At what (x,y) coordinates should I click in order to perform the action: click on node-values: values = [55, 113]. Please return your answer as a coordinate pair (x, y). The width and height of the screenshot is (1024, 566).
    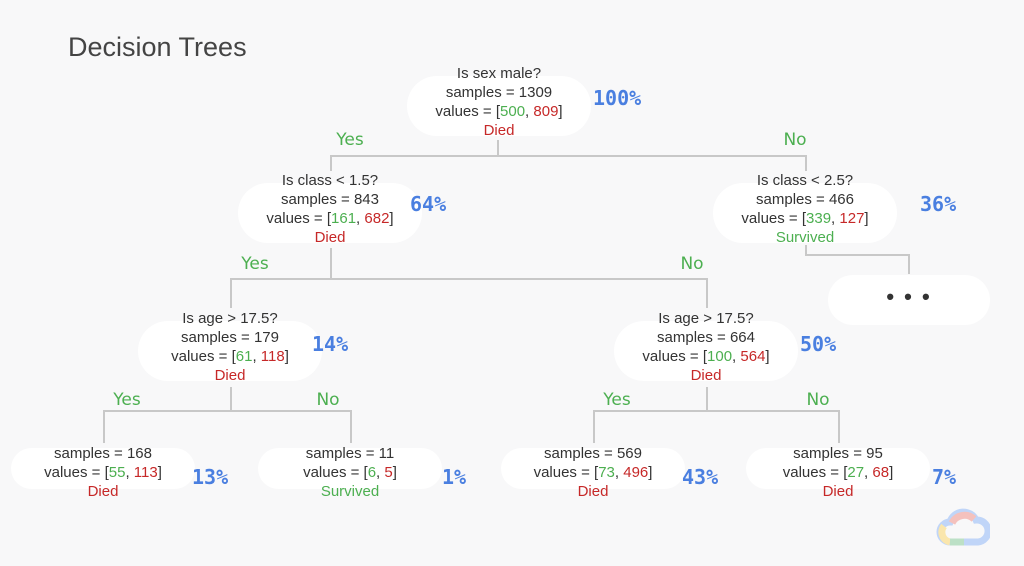
    Looking at the image, I should click on (103, 472).